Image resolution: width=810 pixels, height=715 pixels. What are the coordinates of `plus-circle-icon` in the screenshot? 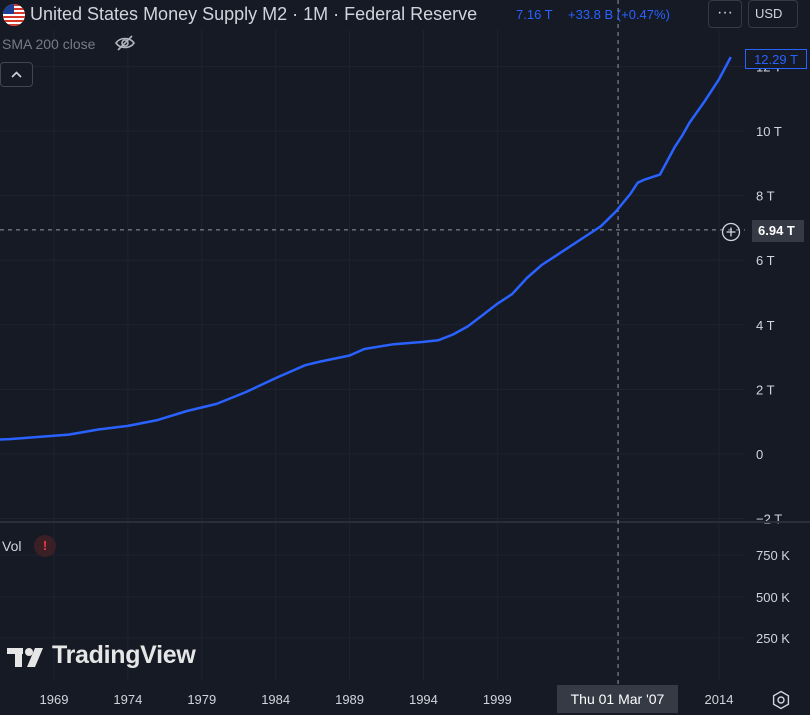 It's located at (731, 232).